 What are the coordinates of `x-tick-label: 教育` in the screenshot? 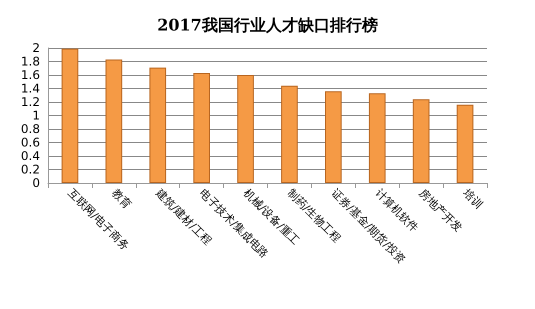 It's located at (121, 199).